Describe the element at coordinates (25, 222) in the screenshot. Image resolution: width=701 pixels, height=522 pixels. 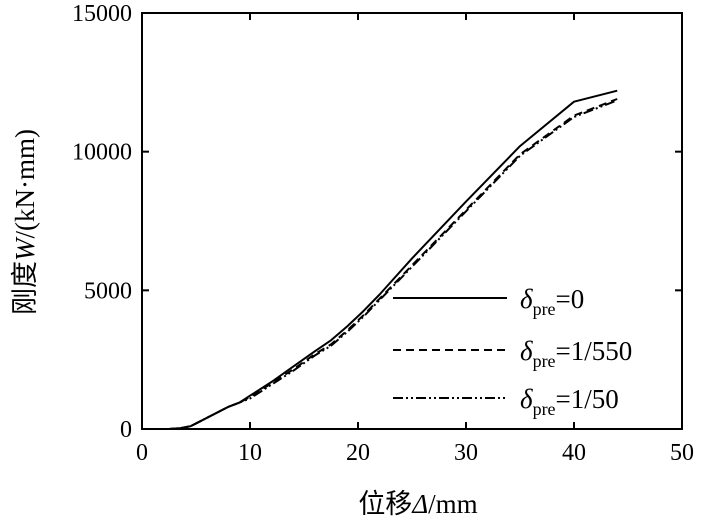
I see `y-axis-title: 刚度W/(kN·mm)` at that location.